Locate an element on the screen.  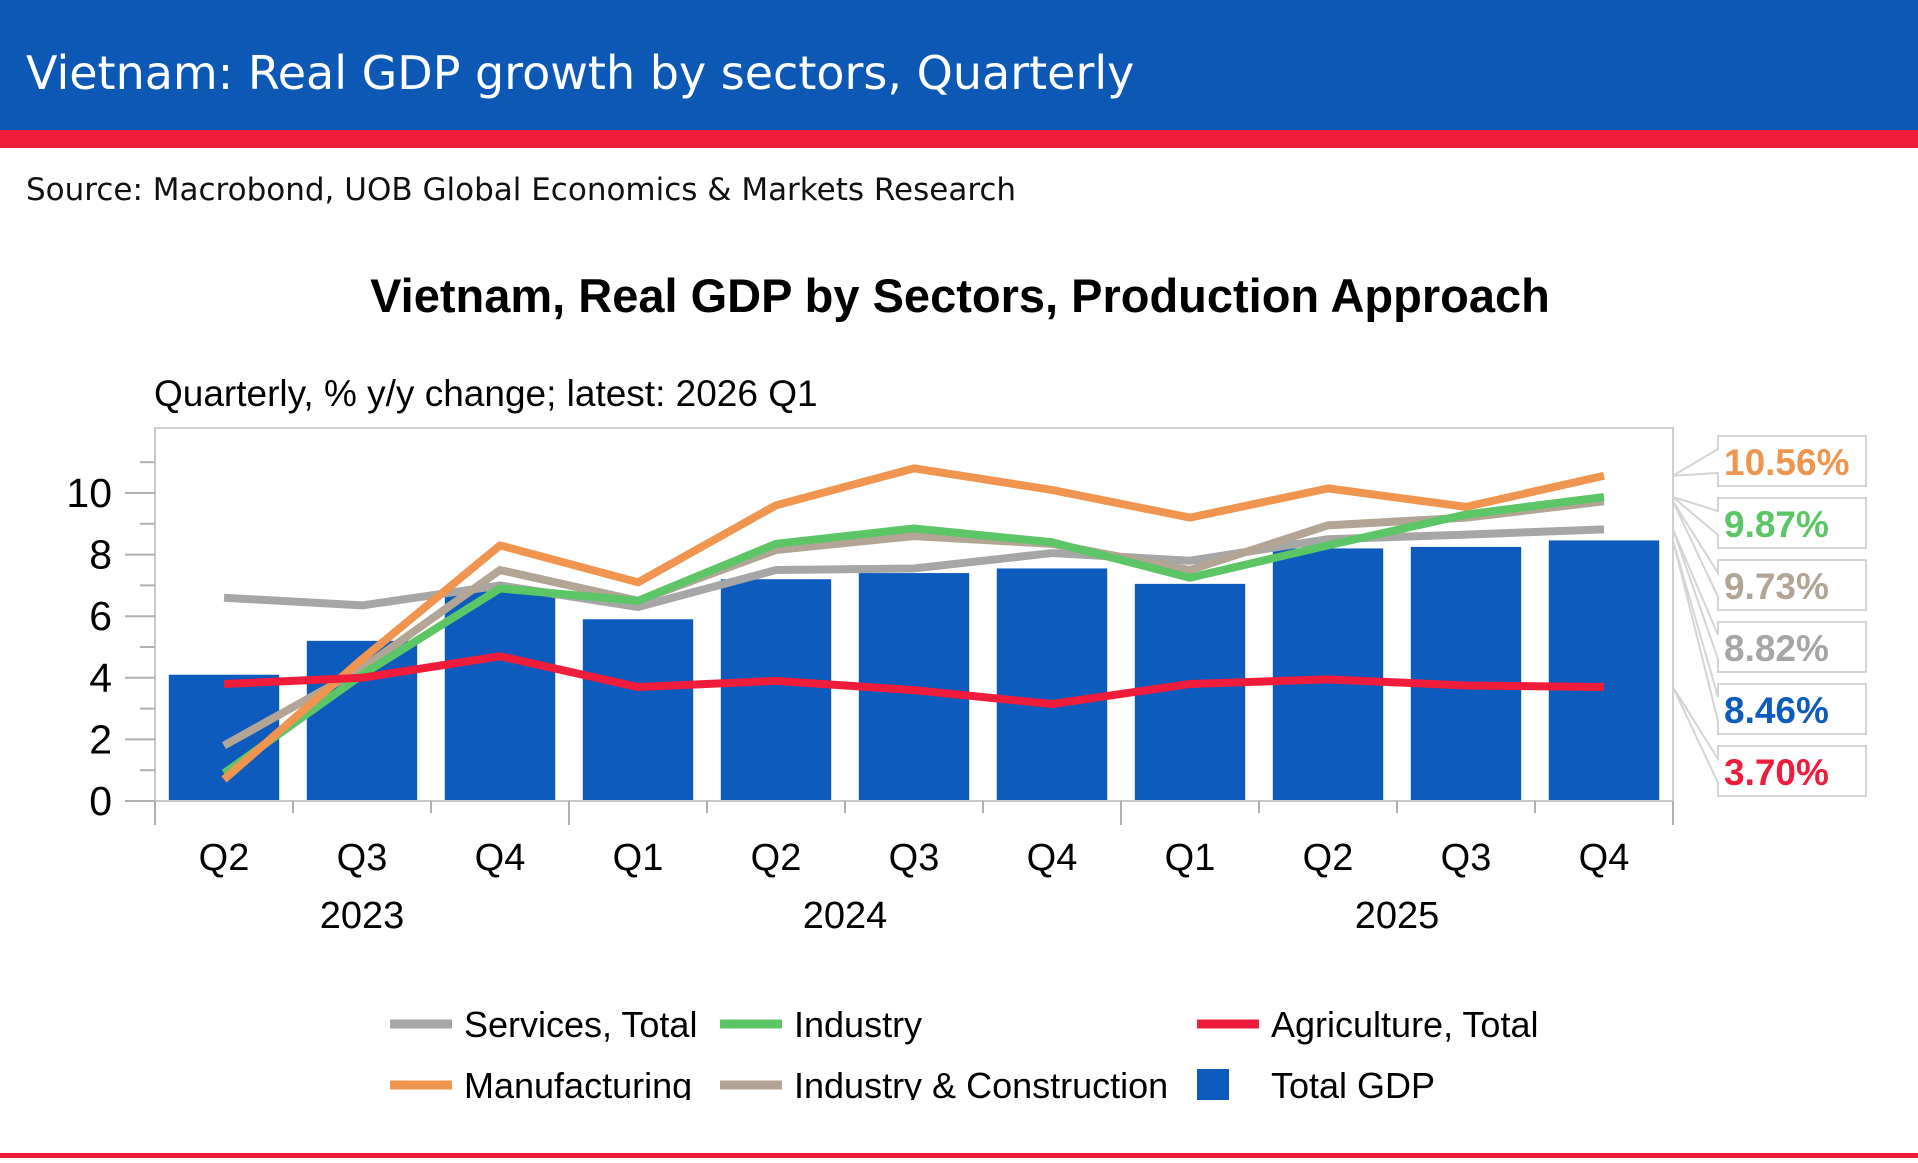
end-label-bars: 8.46% is located at coordinates (1769, 637).